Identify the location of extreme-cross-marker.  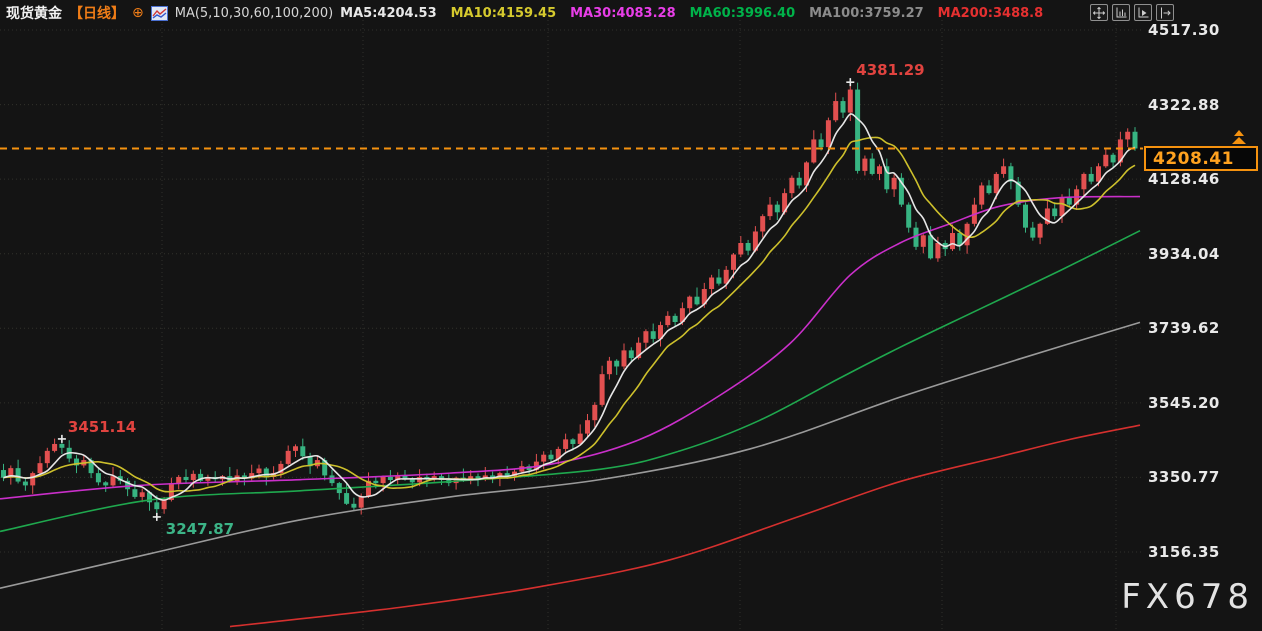
(156, 516).